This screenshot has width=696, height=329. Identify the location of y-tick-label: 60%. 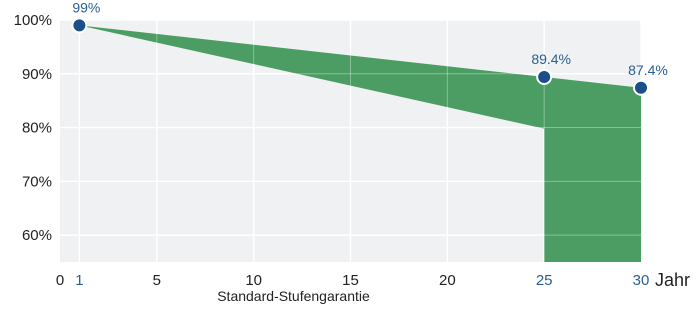
(37, 235).